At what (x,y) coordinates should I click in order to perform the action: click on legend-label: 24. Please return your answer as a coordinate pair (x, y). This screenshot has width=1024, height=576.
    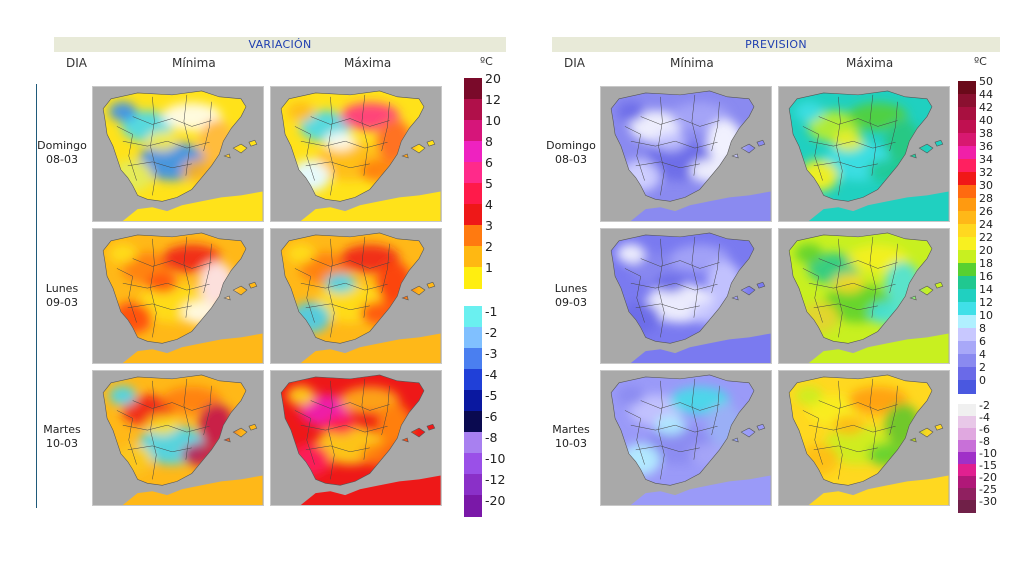
    Looking at the image, I should click on (986, 224).